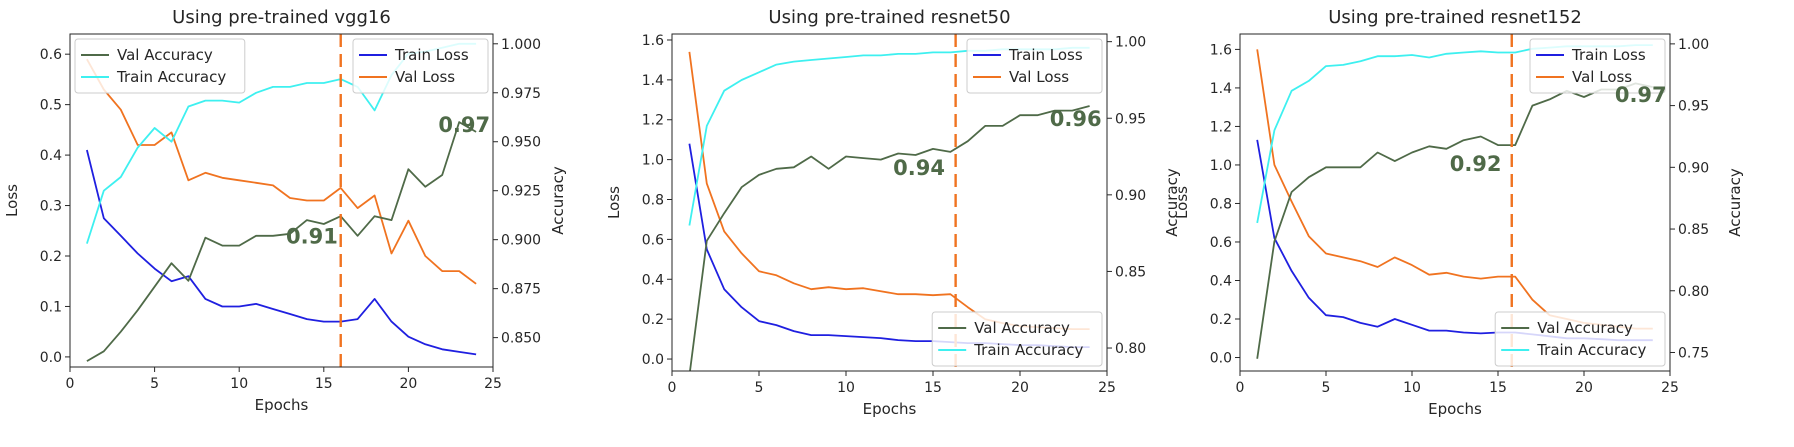 This screenshot has height=447, width=1794. I want to click on y2-tick-label: 0.900, so click(521, 241).